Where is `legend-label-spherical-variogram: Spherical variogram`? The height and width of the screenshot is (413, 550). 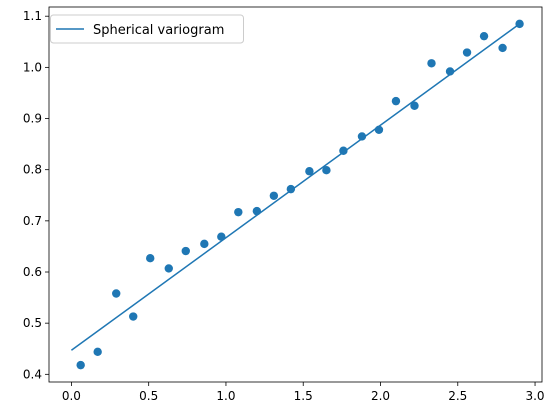
legend-label-spherical-variogram: Spherical variogram is located at coordinates (158, 30).